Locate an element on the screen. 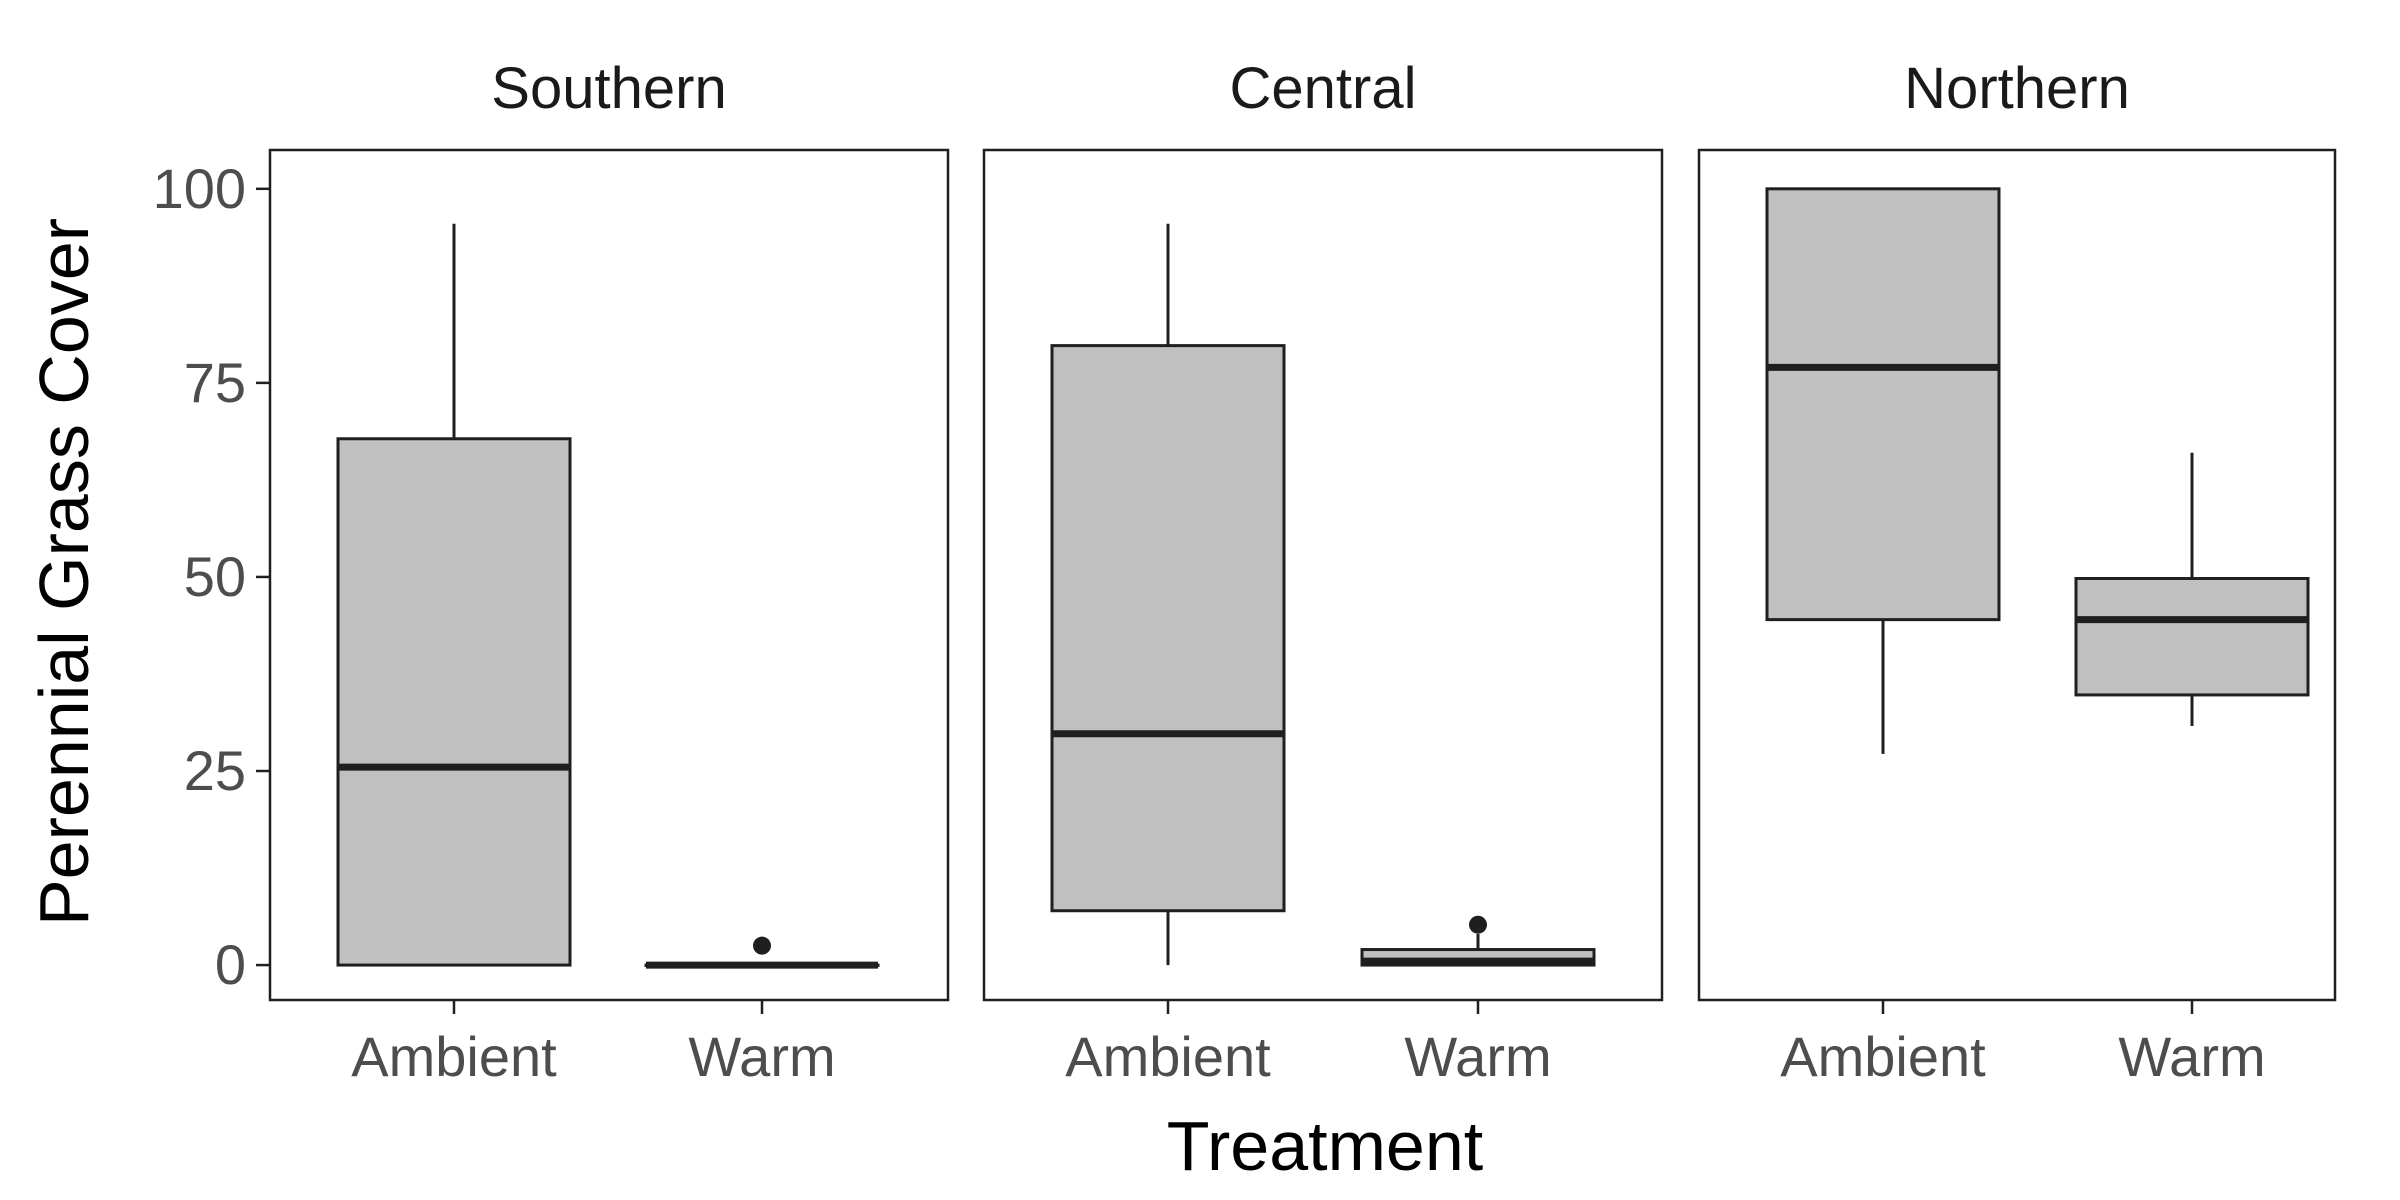 This screenshot has height=1200, width=2400. y-tick-label: 100 is located at coordinates (199, 188).